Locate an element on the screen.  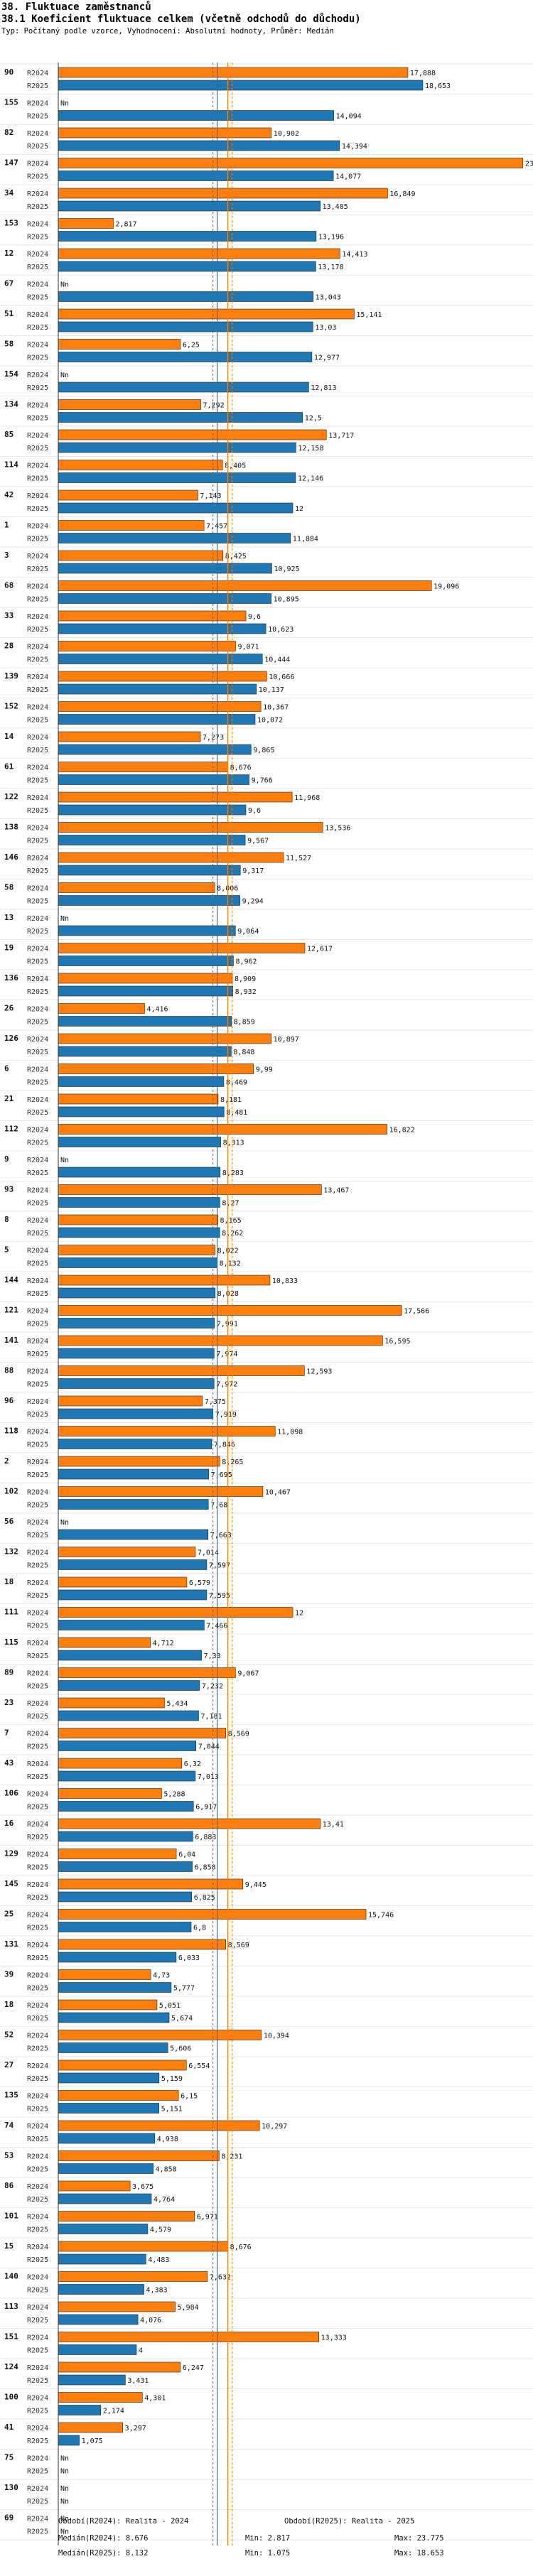
bar-group: 39 R2024 4,73 R2025 5,777 is located at coordinates (99, 1981).